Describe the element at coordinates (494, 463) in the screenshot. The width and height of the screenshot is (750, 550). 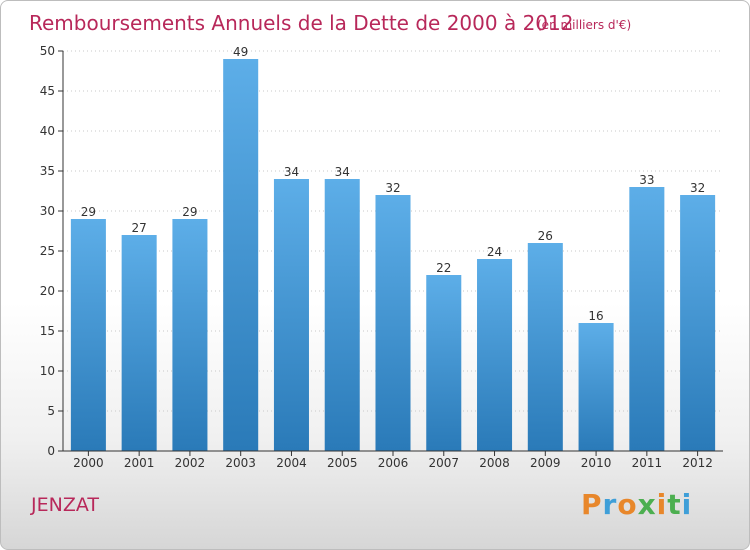
I see `x-tick-label-2008: 2008` at that location.